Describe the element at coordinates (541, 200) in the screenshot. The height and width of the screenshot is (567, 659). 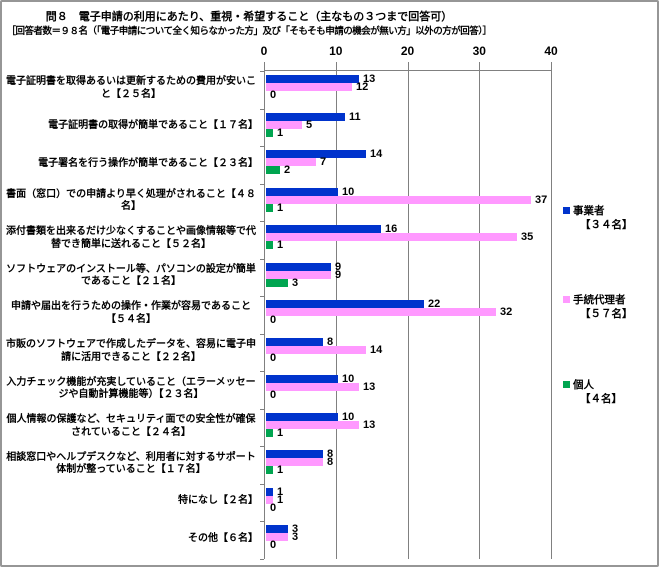
I see `value-label: 37` at that location.